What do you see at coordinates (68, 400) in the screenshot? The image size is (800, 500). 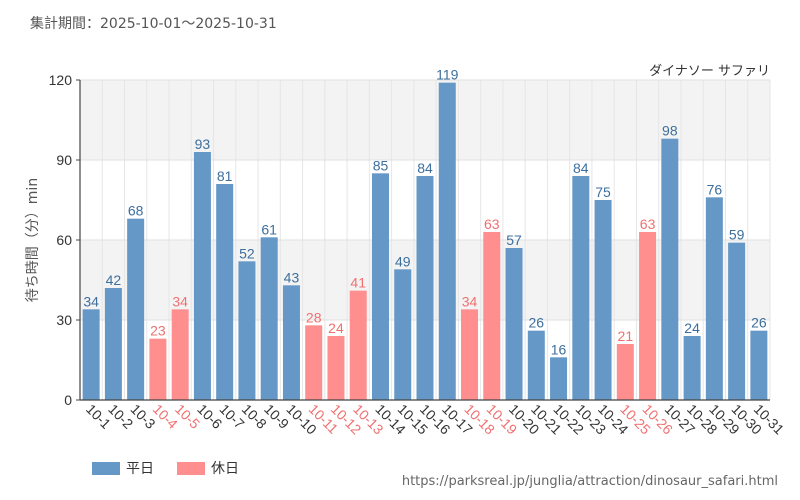 I see `y-tick-label: 0` at bounding box center [68, 400].